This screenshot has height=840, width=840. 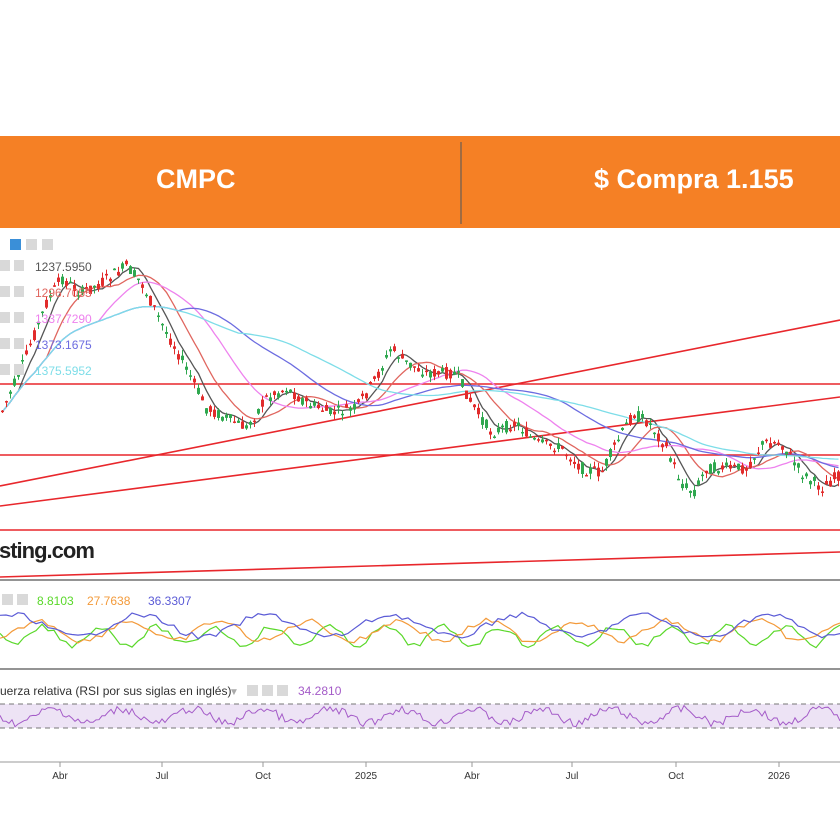 I want to click on chevron-down-icon: ▼, so click(x=234, y=692).